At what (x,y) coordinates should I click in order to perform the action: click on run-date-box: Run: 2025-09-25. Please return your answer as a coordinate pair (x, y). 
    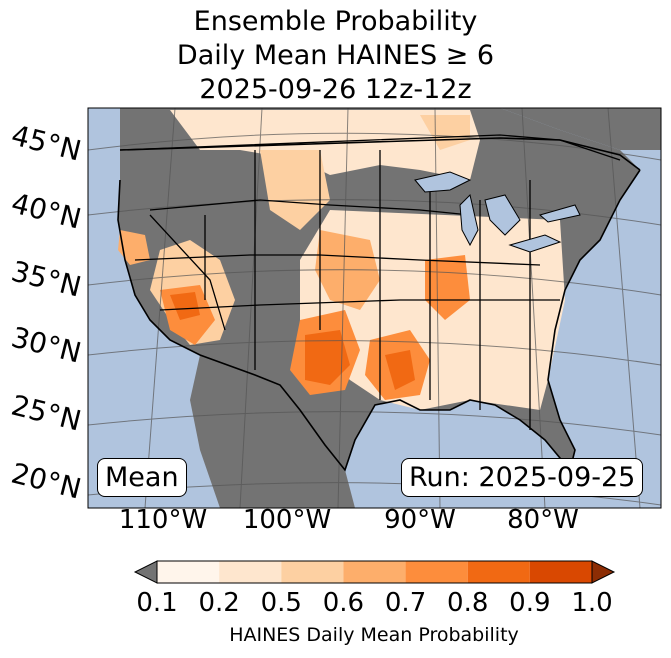
    Looking at the image, I should click on (522, 477).